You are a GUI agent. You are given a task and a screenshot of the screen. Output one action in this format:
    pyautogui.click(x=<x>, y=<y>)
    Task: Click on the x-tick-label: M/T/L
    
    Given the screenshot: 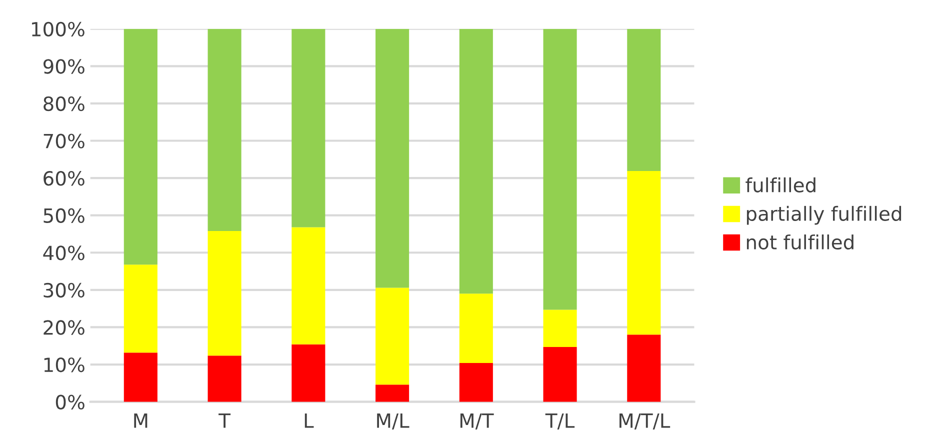 What is the action you would take?
    pyautogui.click(x=645, y=422)
    